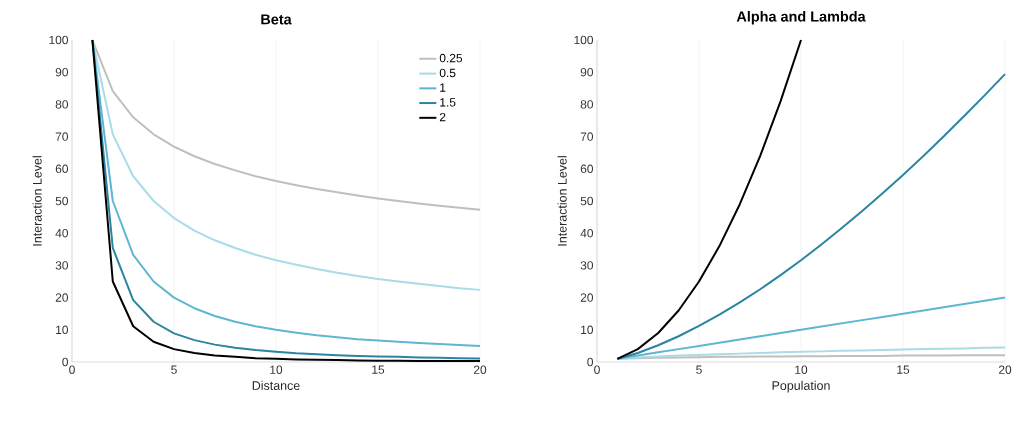 The width and height of the screenshot is (1024, 424). What do you see at coordinates (442, 117) in the screenshot?
I see `legend-label: 2` at bounding box center [442, 117].